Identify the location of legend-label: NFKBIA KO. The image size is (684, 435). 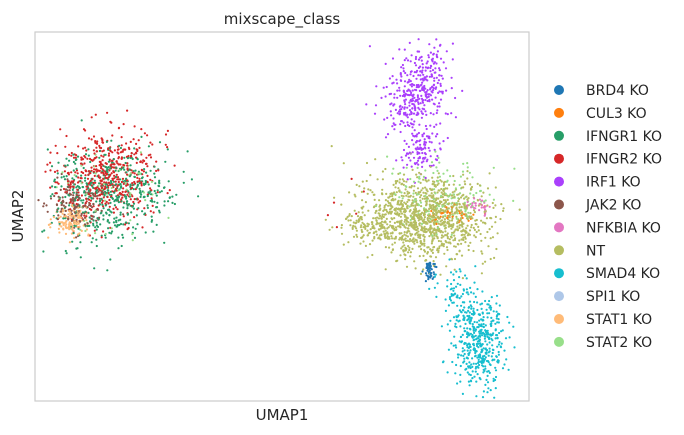
(623, 228).